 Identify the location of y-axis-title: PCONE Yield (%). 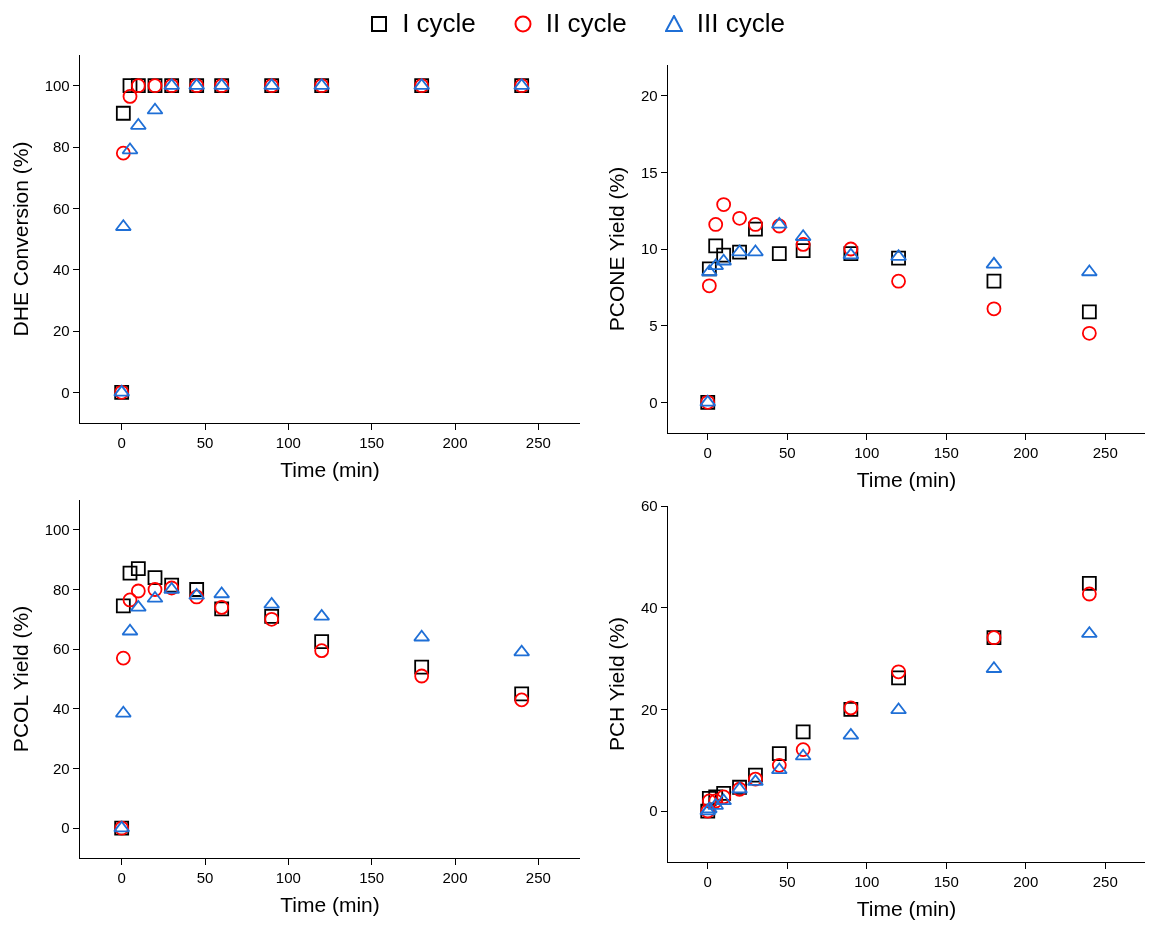
(617, 249).